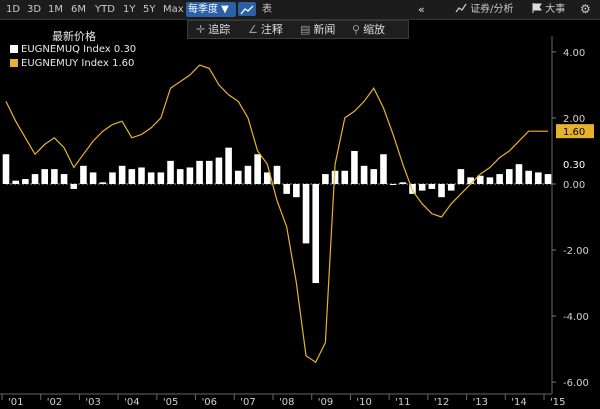 This screenshot has height=409, width=600. I want to click on last-value-tag-white: 0.30, so click(574, 165).